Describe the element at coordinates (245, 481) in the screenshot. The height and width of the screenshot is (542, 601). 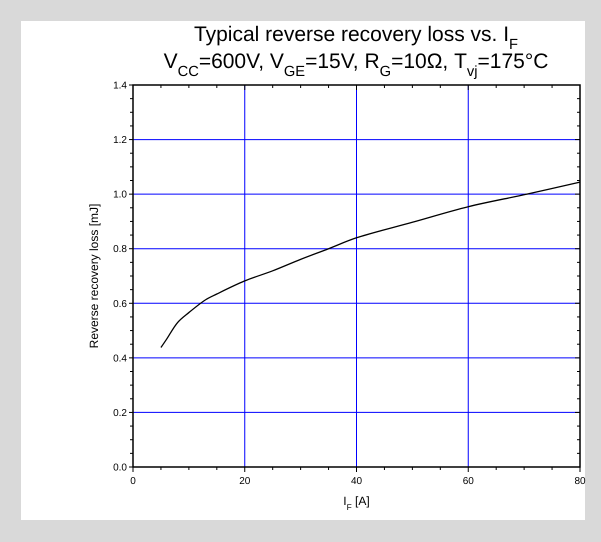
I see `x-tick-label: 20` at that location.